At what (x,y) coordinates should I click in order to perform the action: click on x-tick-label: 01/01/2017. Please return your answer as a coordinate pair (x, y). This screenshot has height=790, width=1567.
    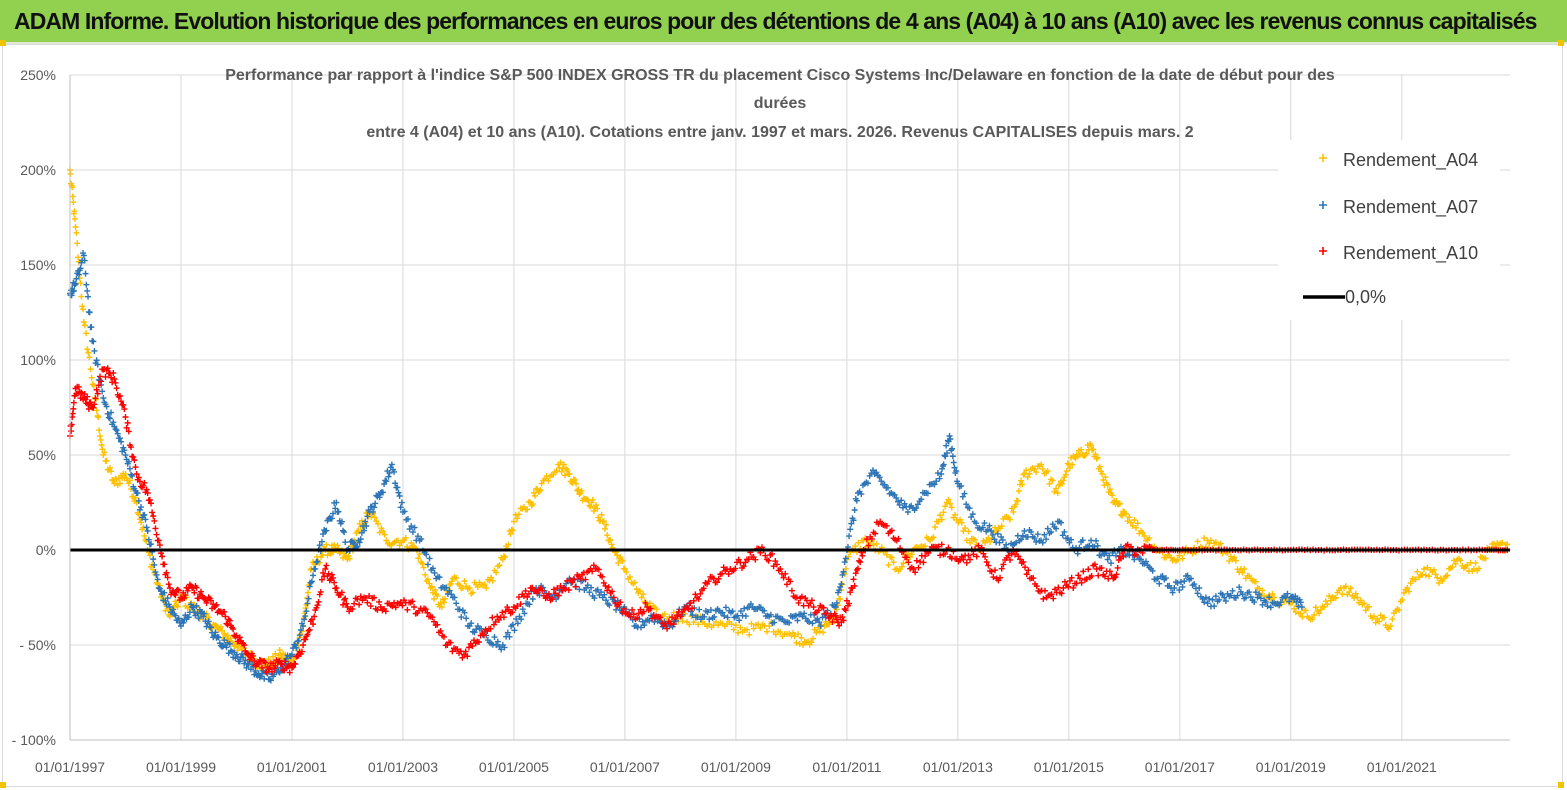
    Looking at the image, I should click on (1180, 767).